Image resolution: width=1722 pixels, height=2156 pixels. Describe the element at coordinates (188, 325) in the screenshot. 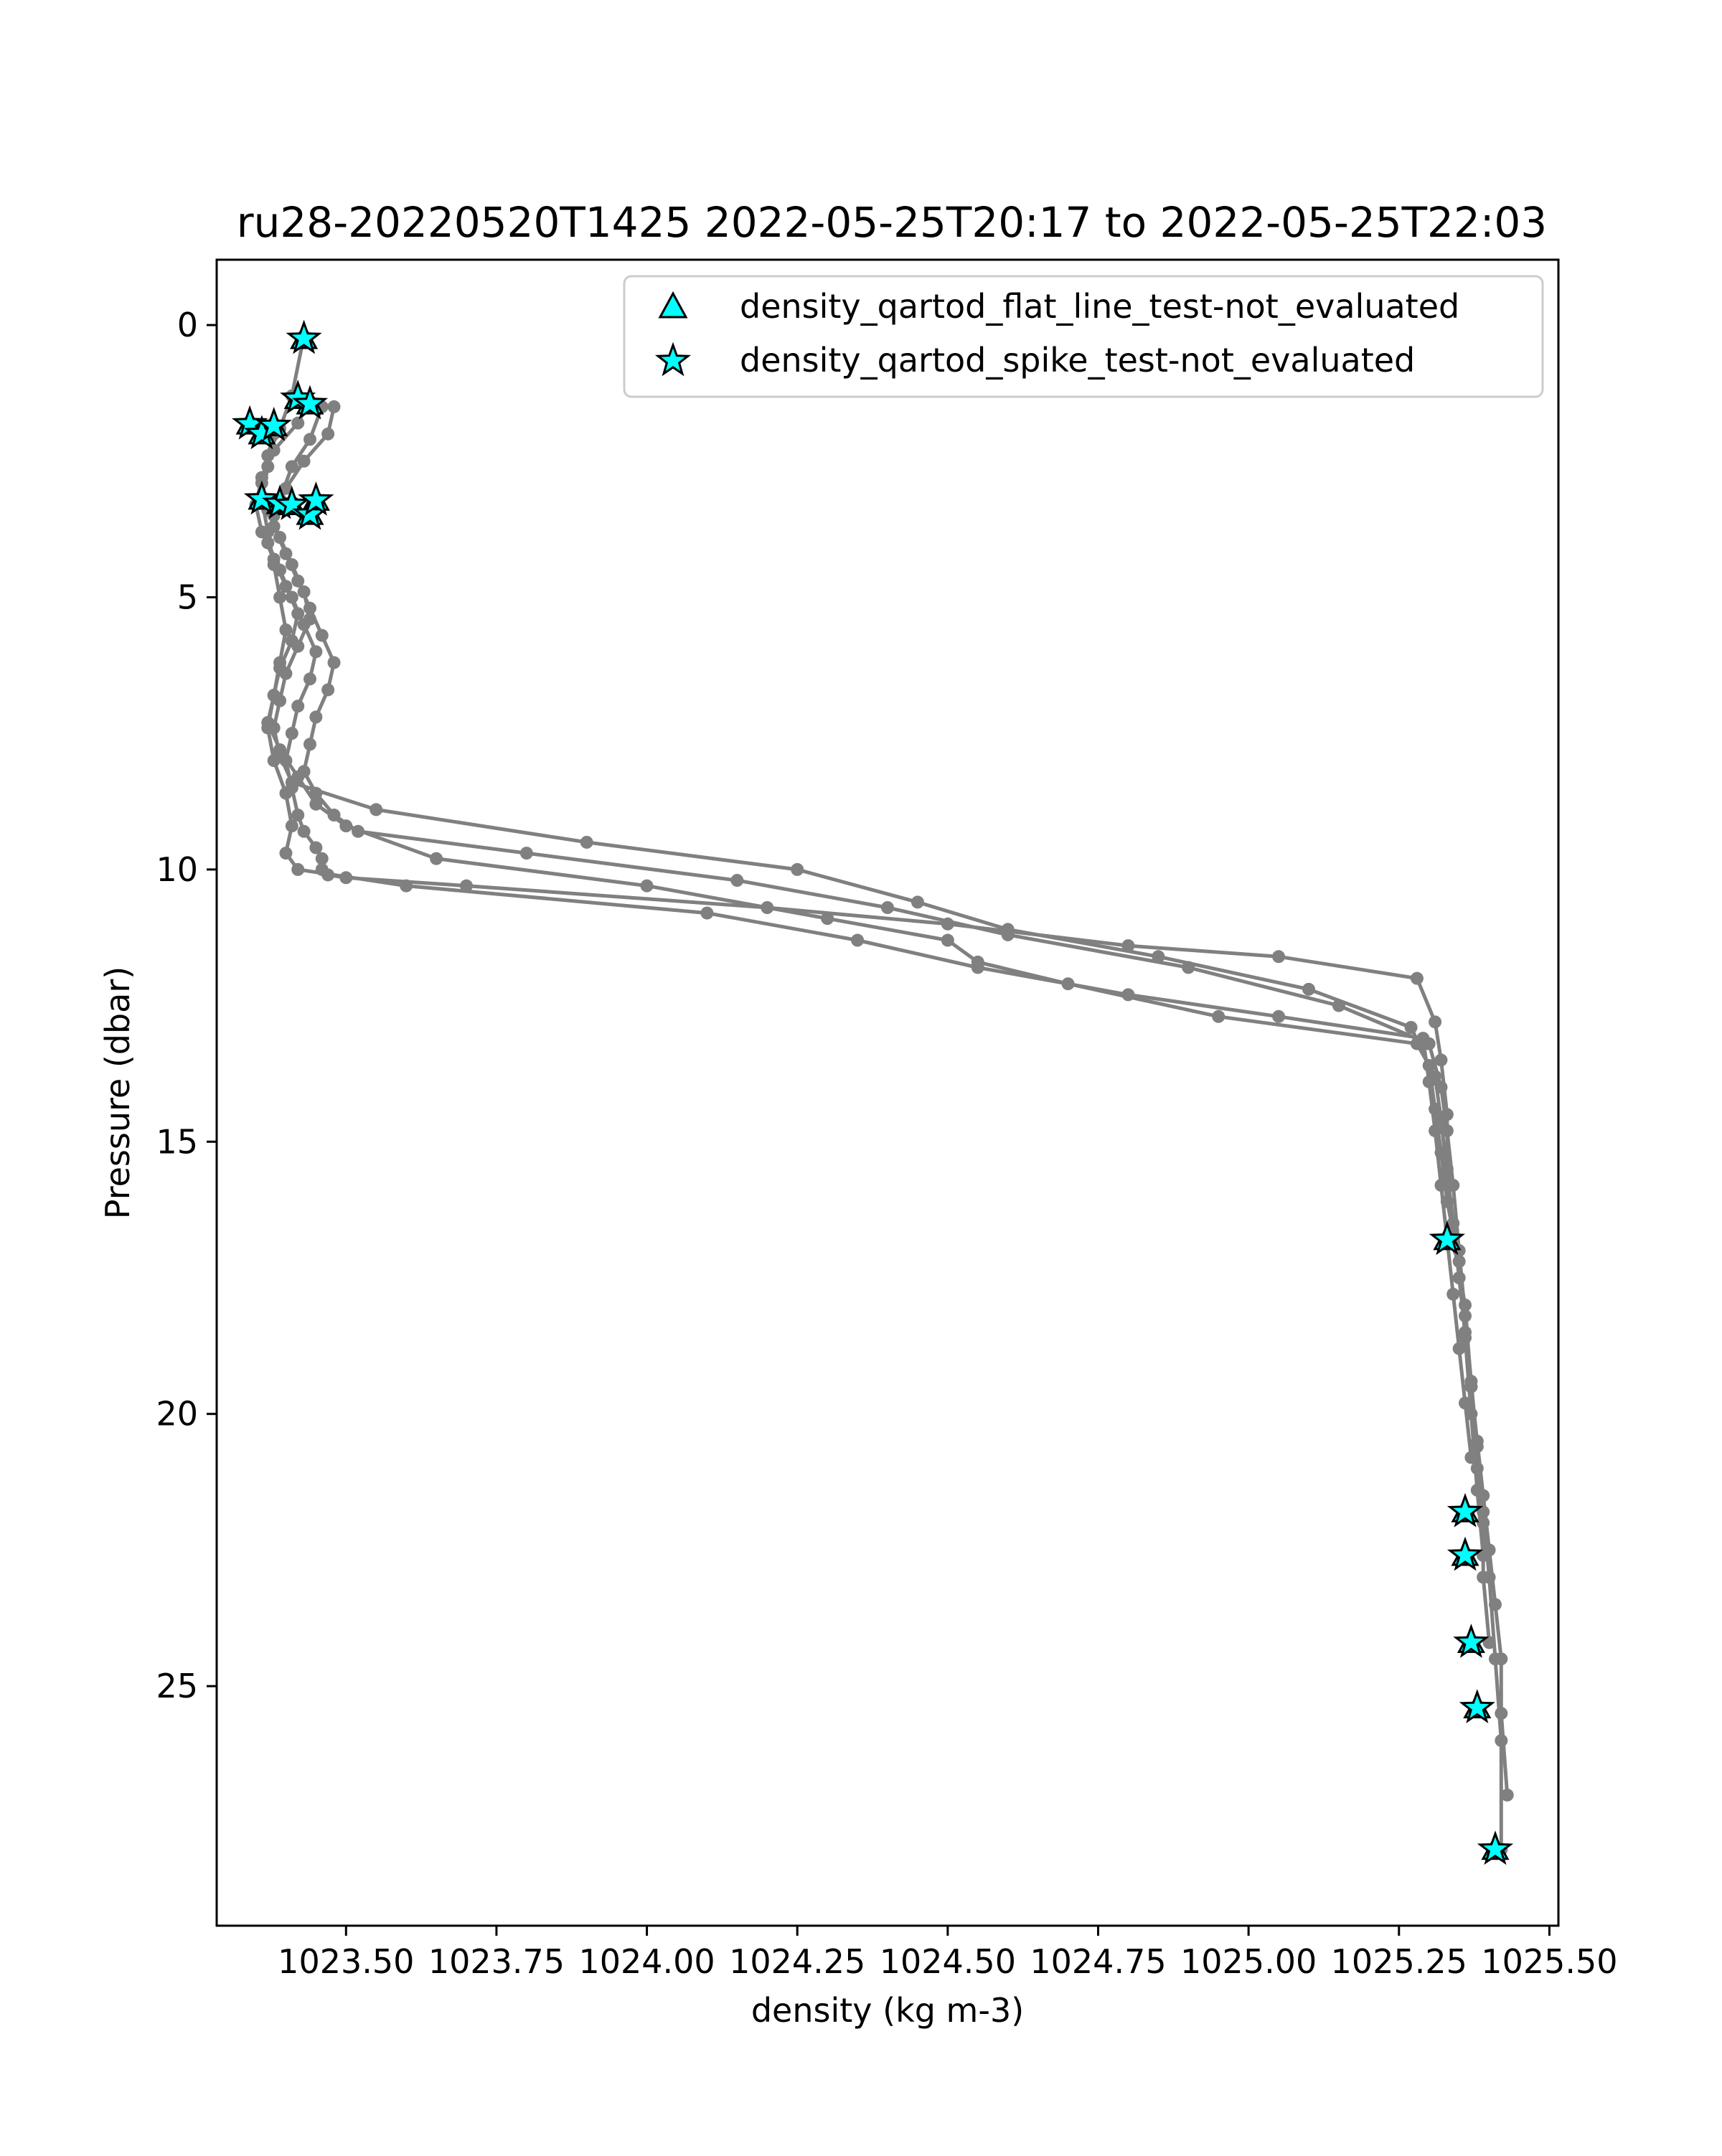

I see `y-tick-label: 0` at that location.